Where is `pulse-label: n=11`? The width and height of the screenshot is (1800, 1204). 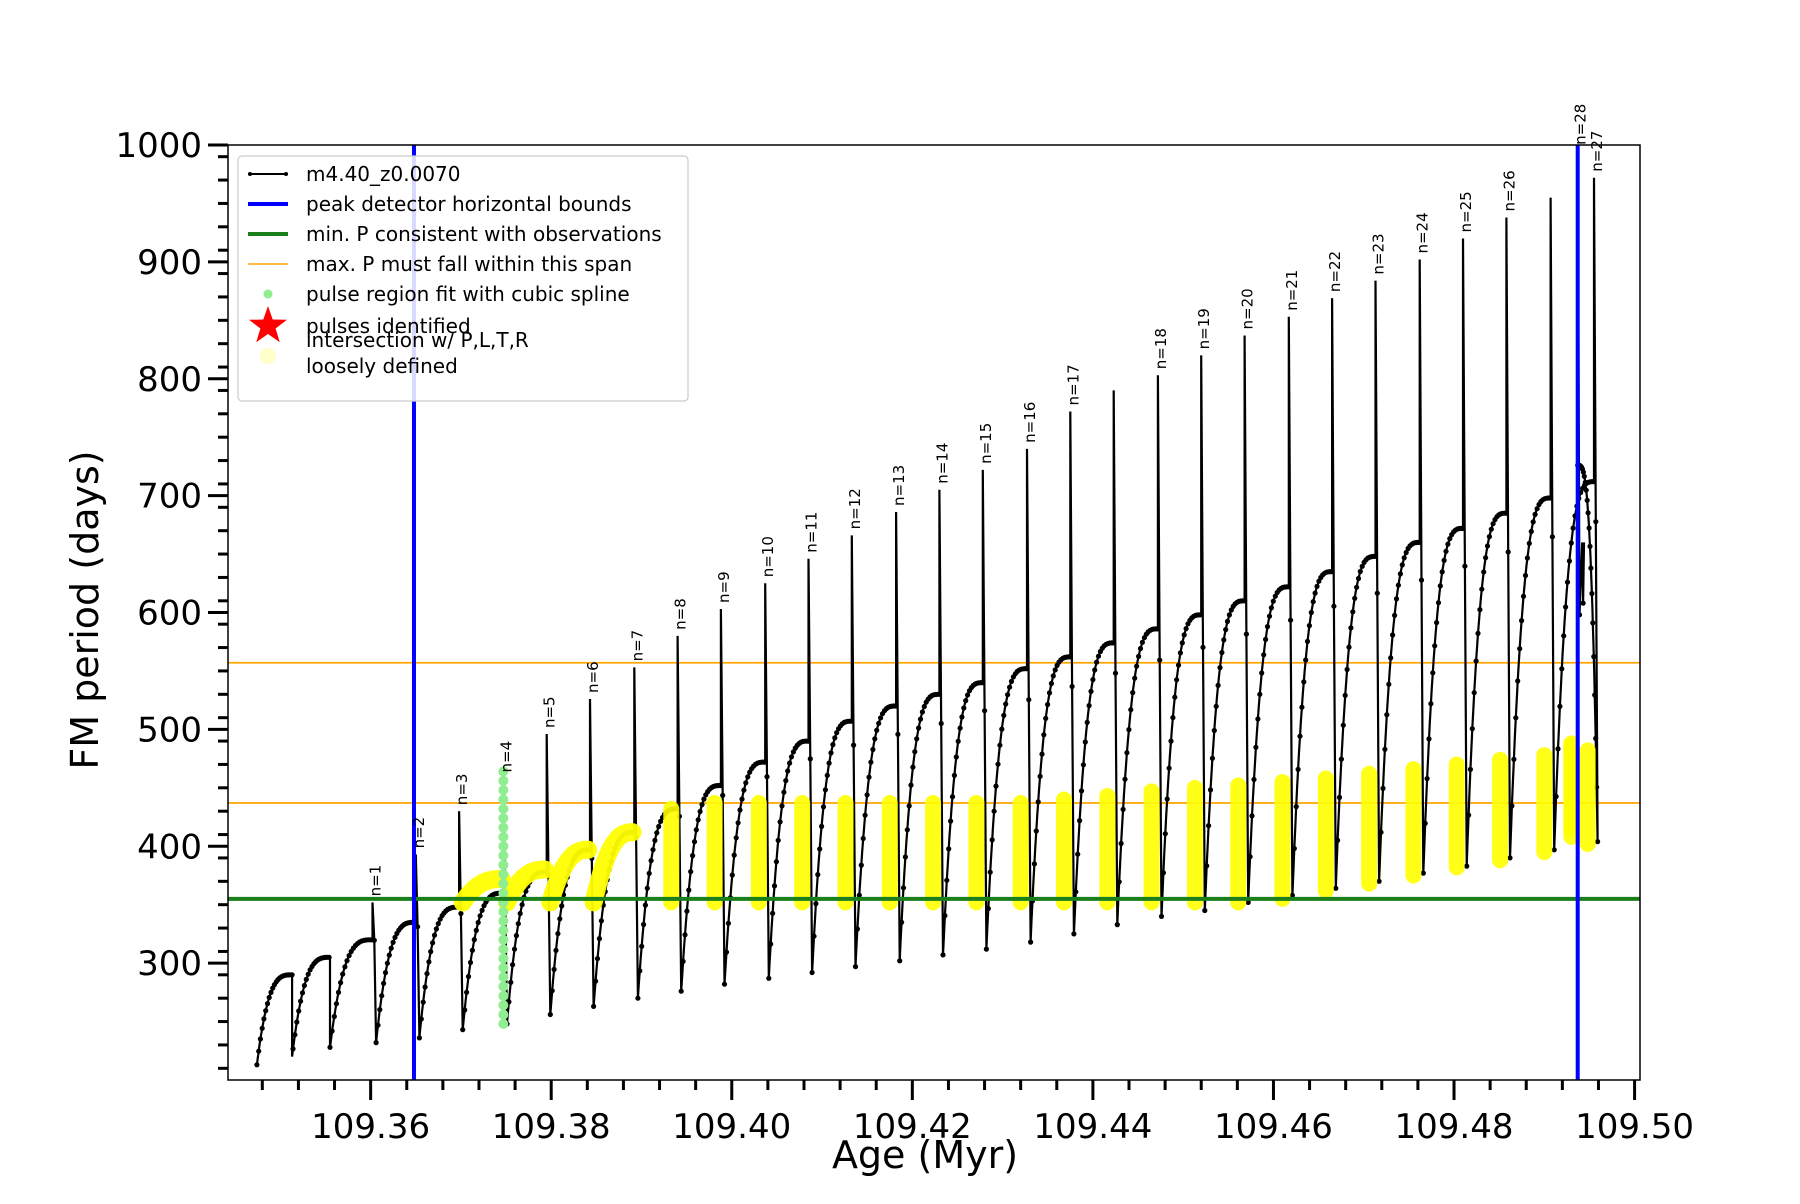 pulse-label: n=11 is located at coordinates (812, 532).